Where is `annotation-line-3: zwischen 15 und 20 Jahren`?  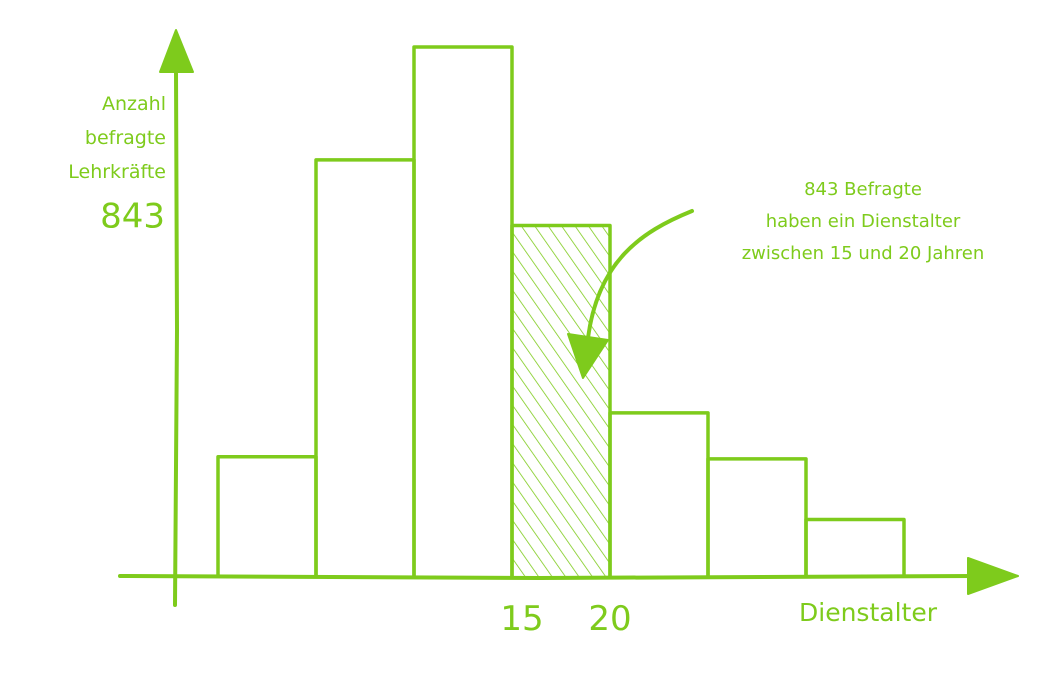
annotation-line-3: zwischen 15 und 20 Jahren is located at coordinates (863, 253).